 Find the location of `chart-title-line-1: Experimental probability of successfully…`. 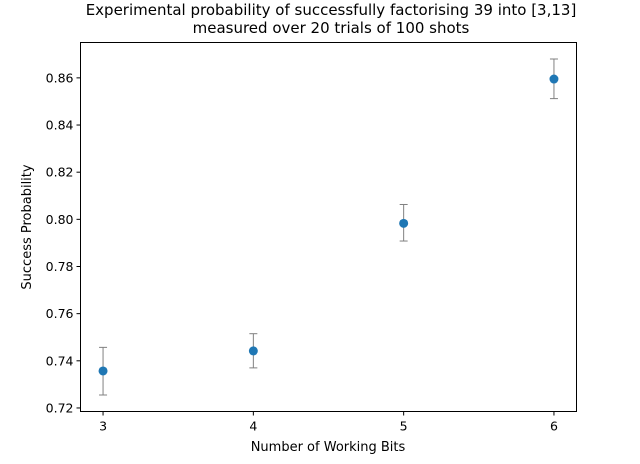

chart-title-line-1: Experimental probability of successfully… is located at coordinates (331, 10).